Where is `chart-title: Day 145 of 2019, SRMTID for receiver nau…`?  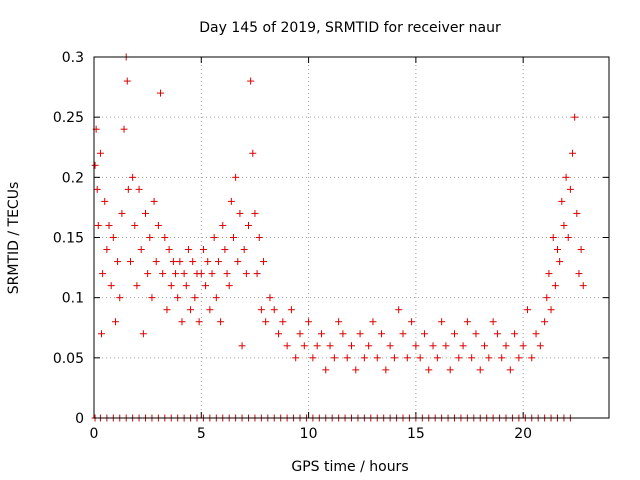 chart-title: Day 145 of 2019, SRMTID for receiver nau… is located at coordinates (350, 28).